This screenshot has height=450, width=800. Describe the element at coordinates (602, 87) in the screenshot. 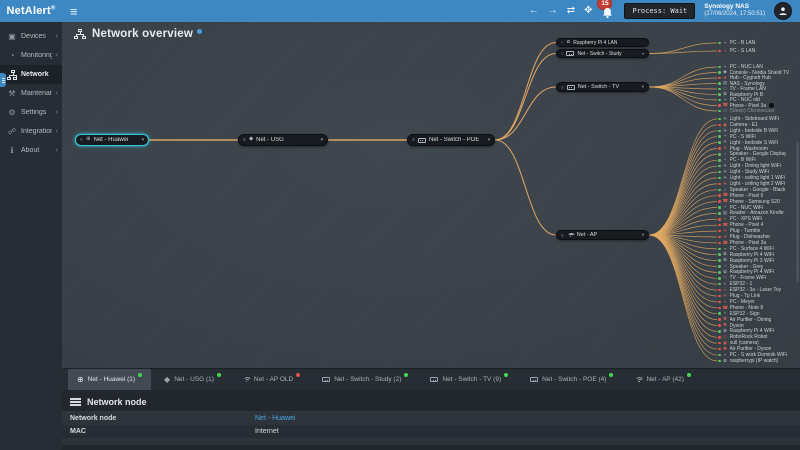

I see `node-net-switch-tv: ≡ Net - Switch - TV ▾` at that location.